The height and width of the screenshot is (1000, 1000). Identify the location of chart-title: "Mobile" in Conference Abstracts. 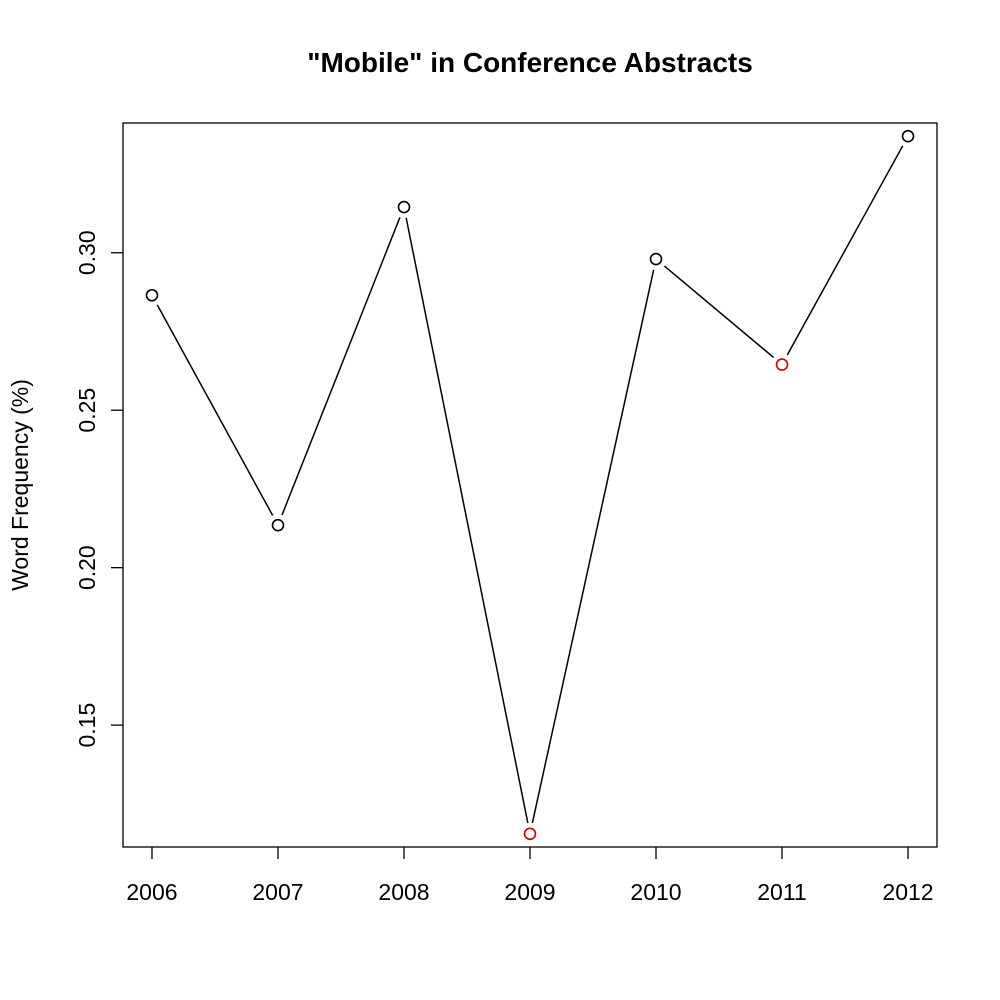
(530, 62).